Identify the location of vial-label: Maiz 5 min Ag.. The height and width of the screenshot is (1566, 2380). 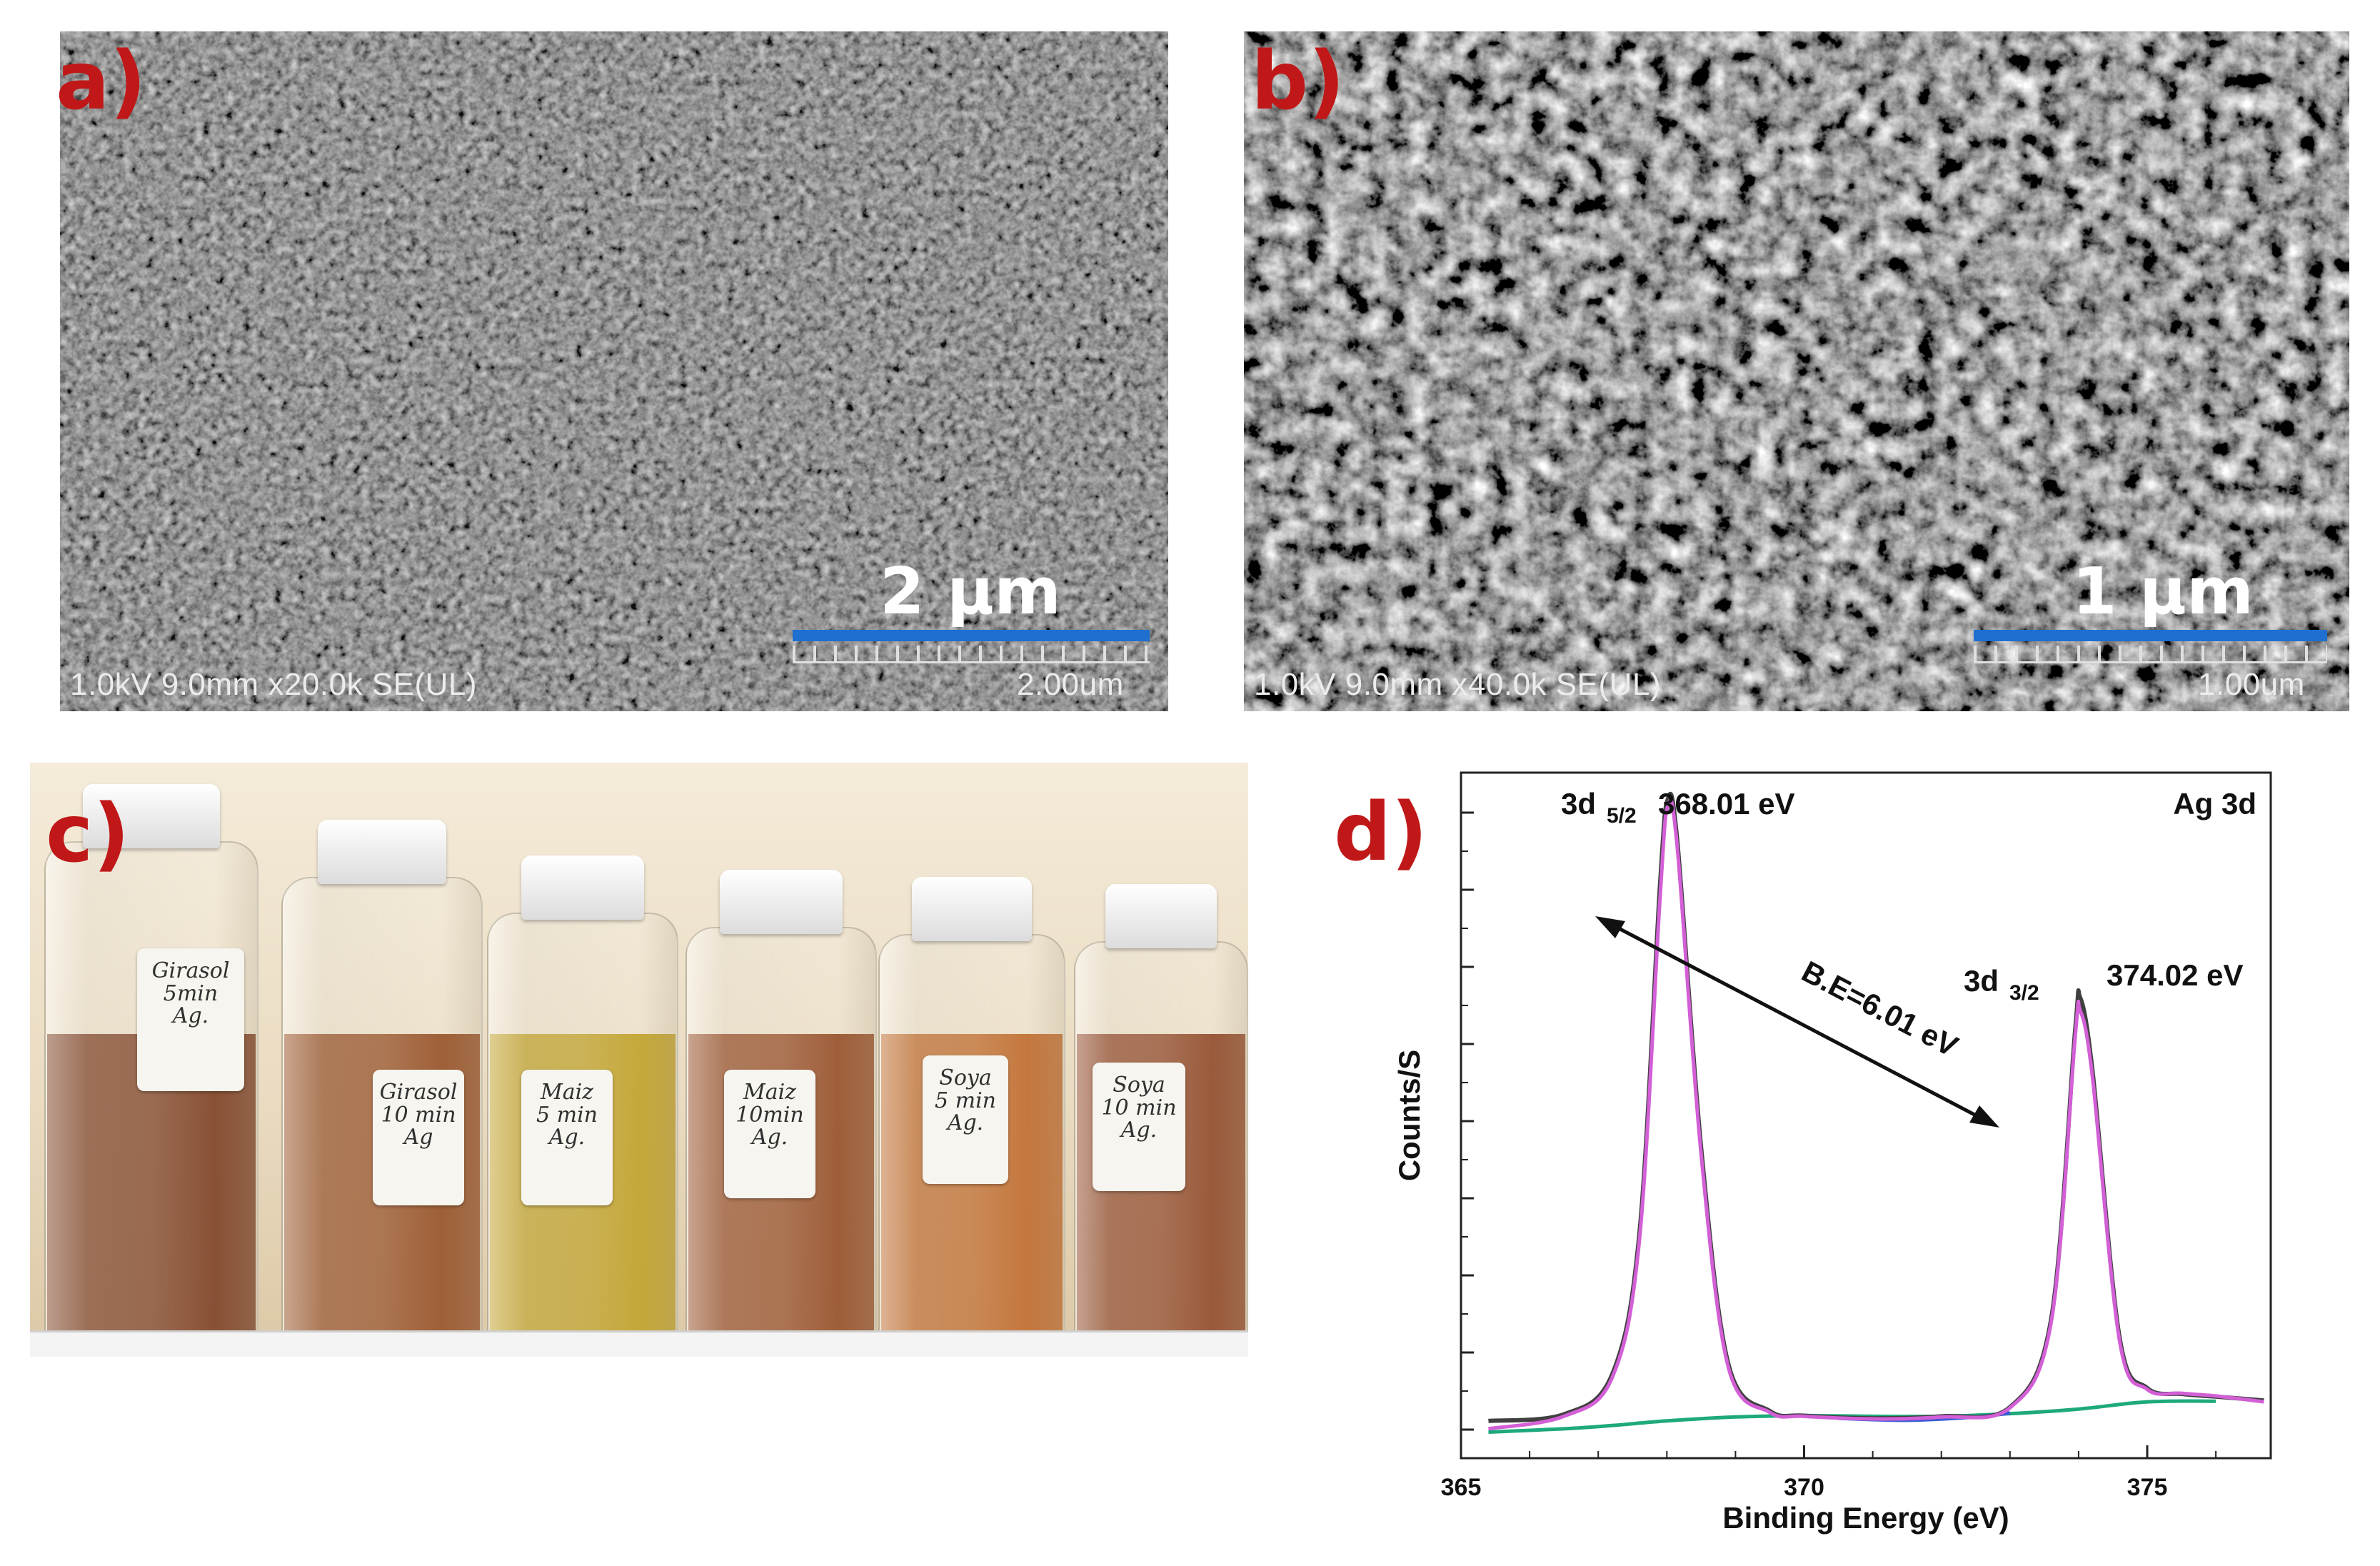
(567, 1137).